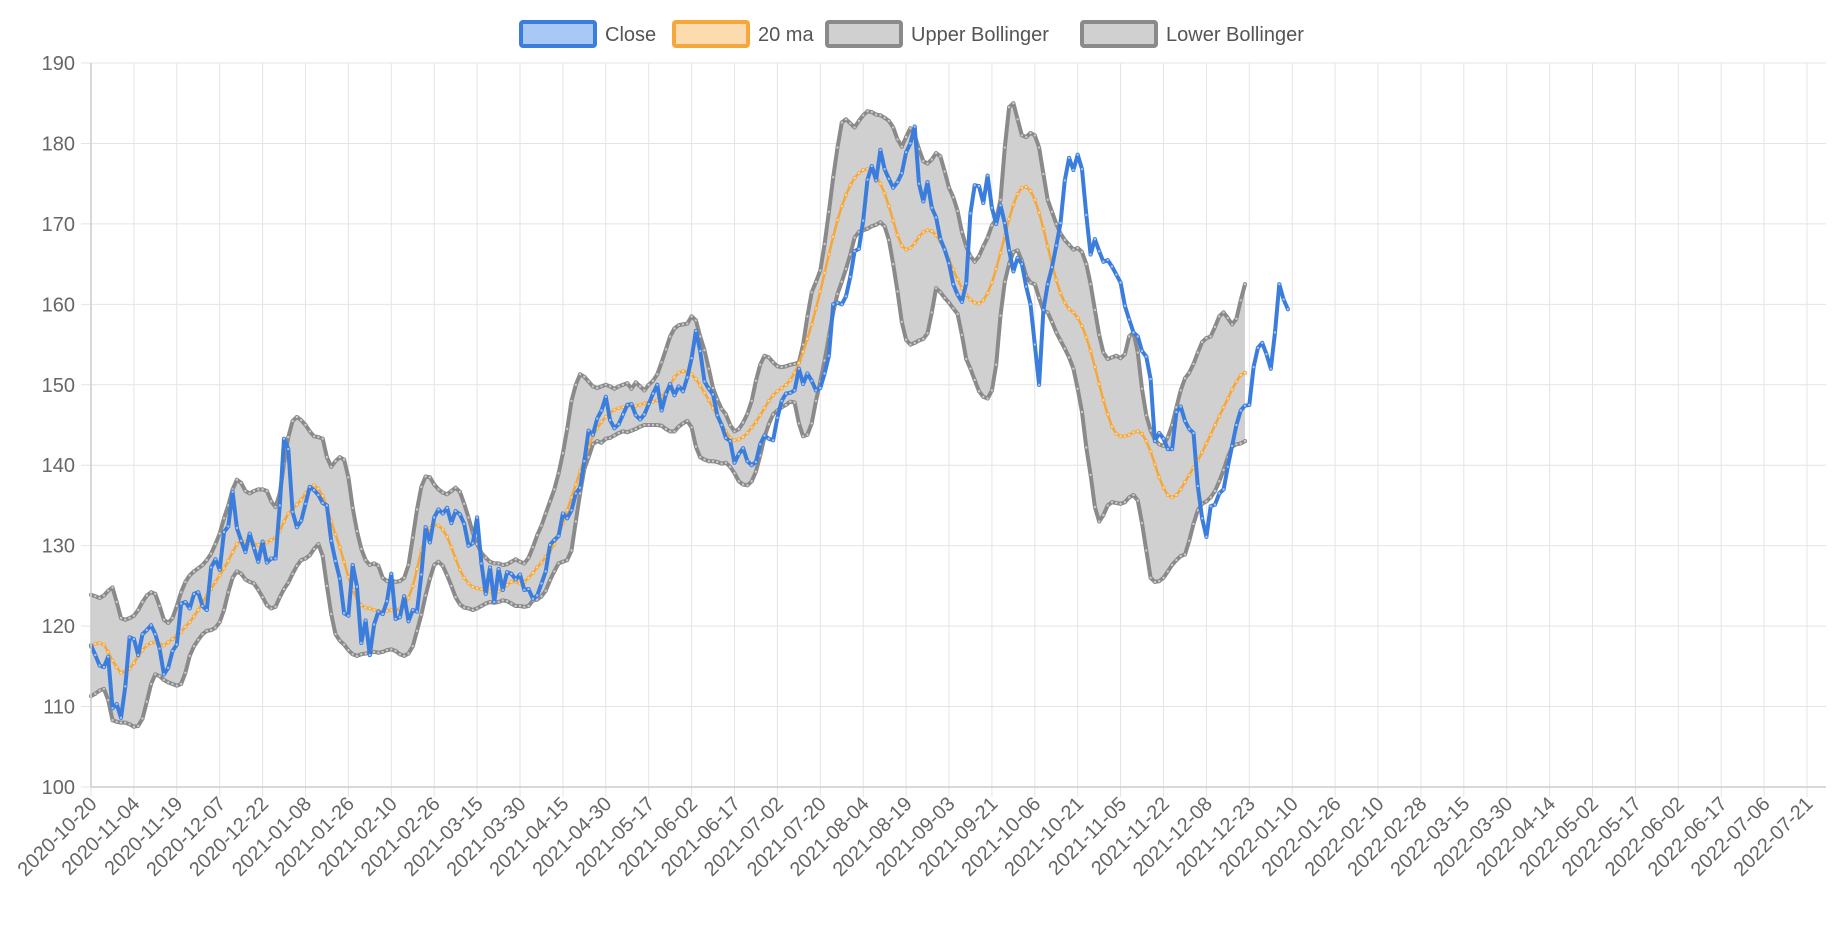  Describe the element at coordinates (937, 34) in the screenshot. I see `legend-item-upper-bollinger: Upper Bollinger` at that location.